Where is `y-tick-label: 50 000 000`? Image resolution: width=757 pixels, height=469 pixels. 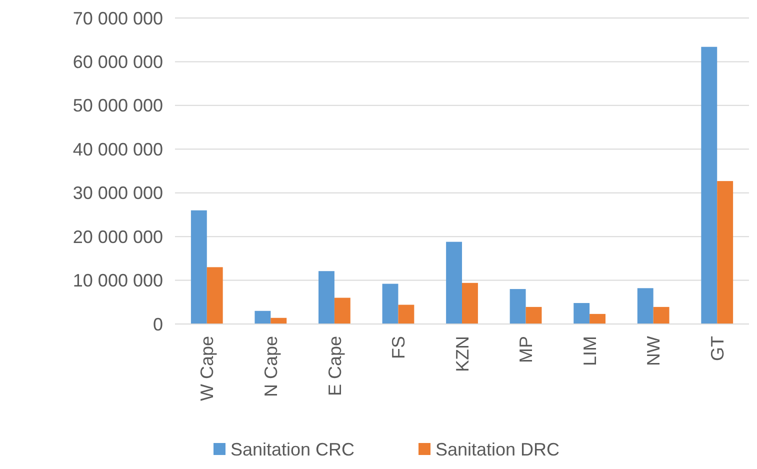 y-tick-label: 50 000 000 is located at coordinates (117, 106).